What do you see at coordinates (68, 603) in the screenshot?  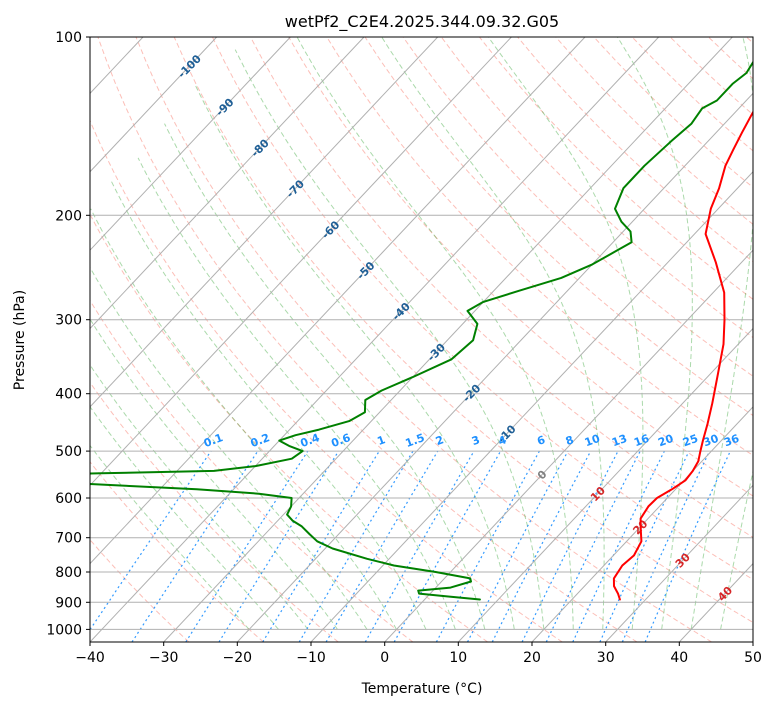 I see `y-tick-label: 900` at bounding box center [68, 603].